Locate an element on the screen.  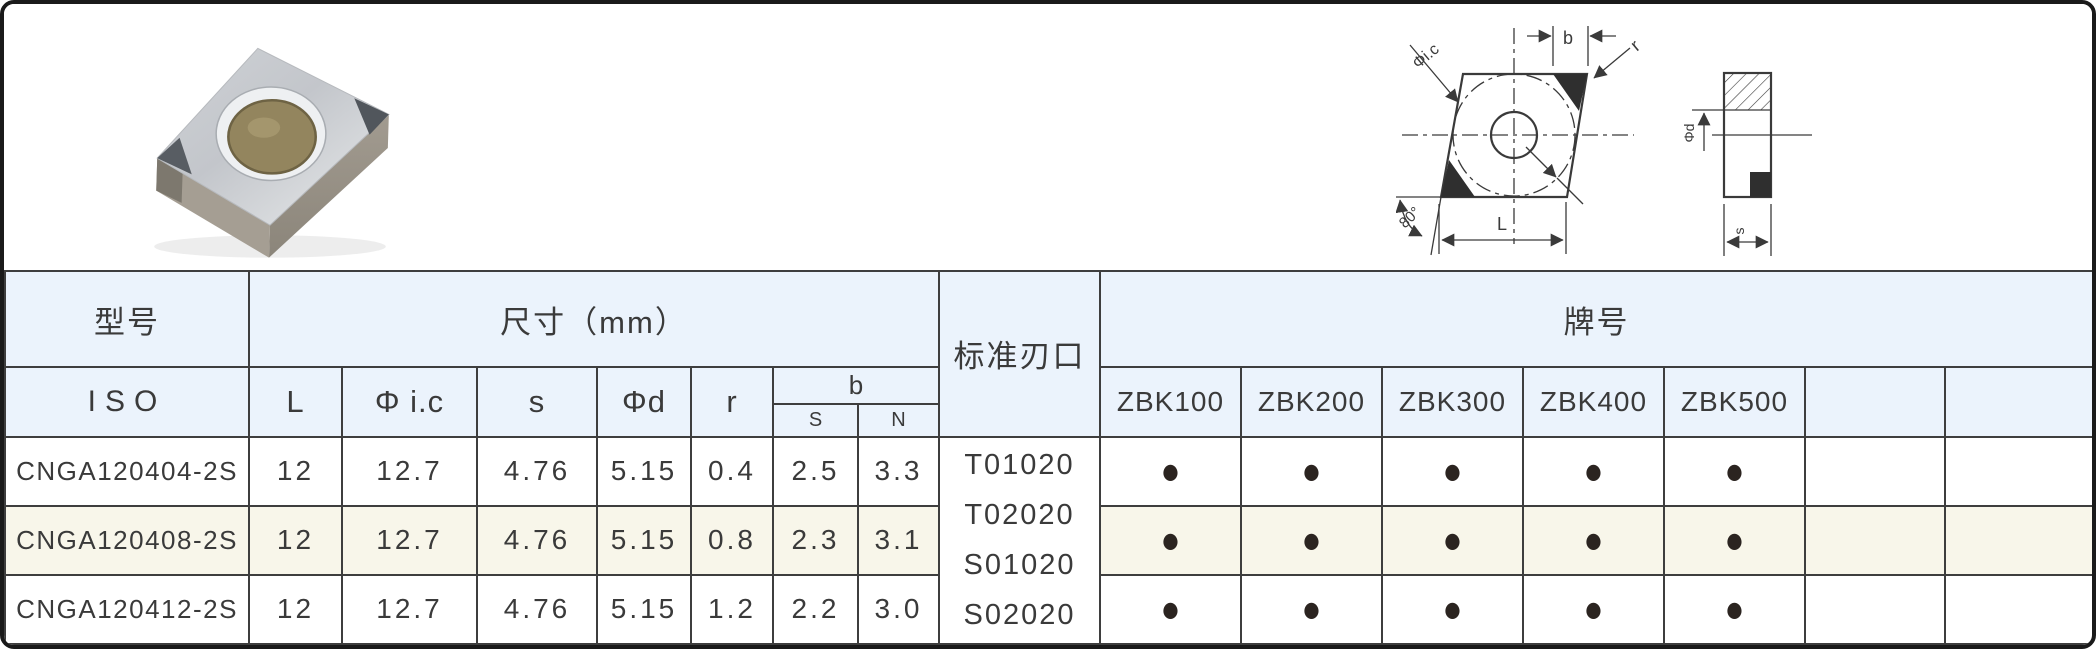
insert-cbn-tip-right is located at coordinates (371, 116).